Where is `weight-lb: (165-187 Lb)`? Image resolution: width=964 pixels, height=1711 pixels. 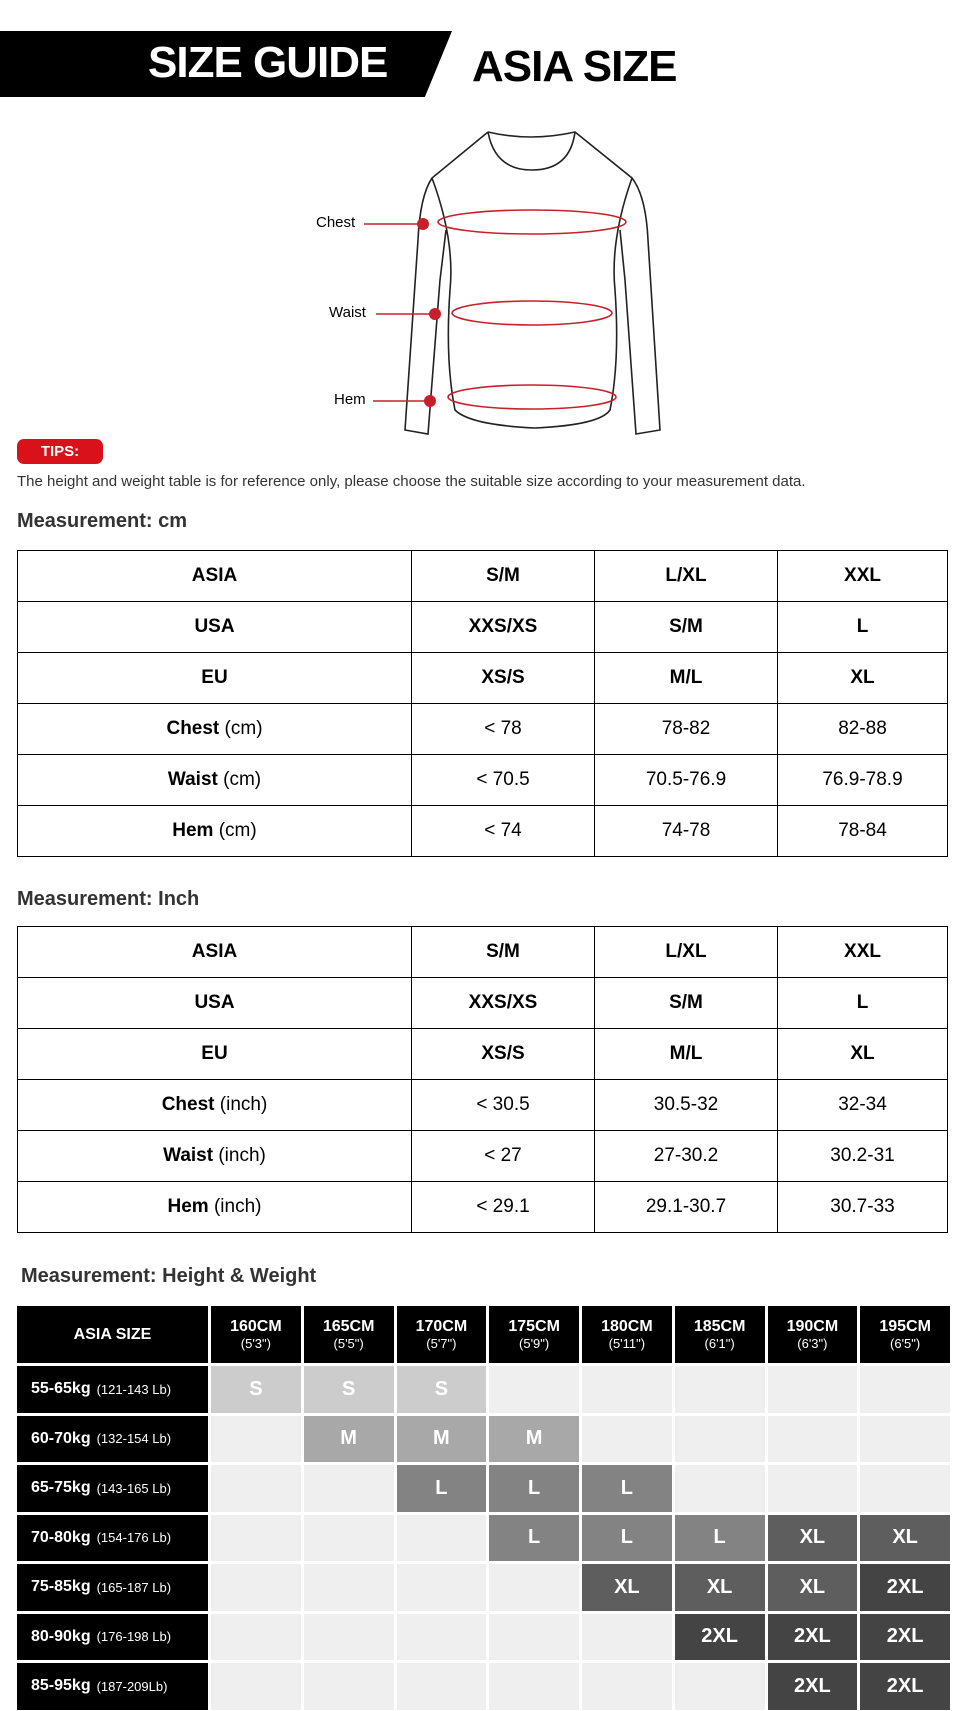 weight-lb: (165-187 Lb) is located at coordinates (134, 1587).